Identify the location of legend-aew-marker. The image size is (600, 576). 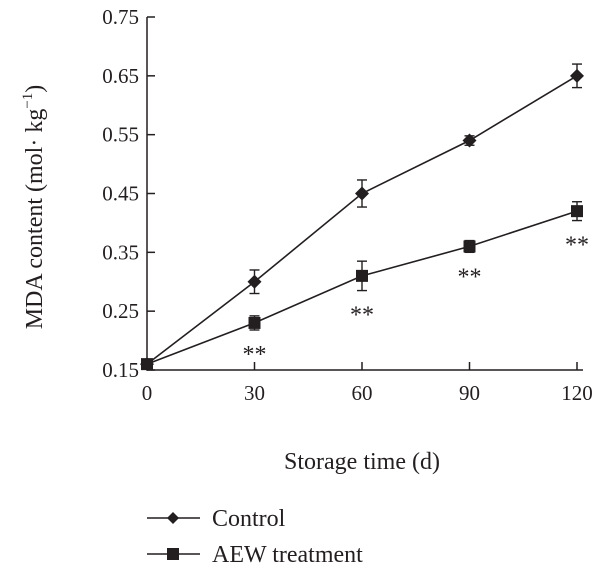
(173, 554).